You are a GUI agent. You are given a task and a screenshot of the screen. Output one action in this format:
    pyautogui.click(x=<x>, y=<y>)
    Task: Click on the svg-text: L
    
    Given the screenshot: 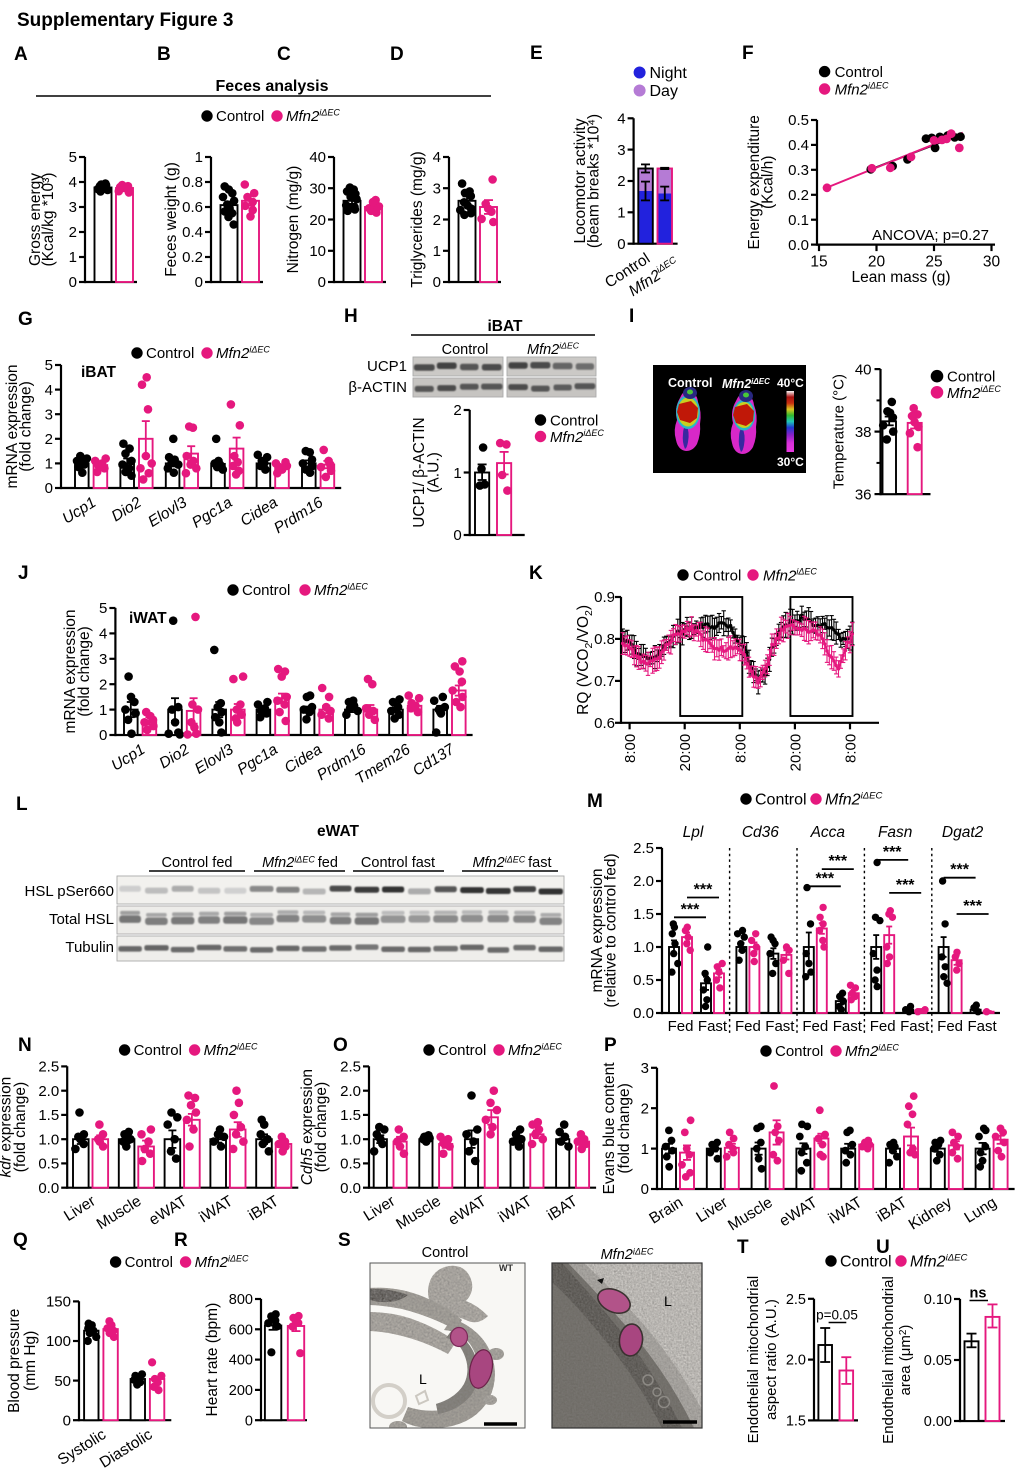 What is the action you would take?
    pyautogui.click(x=423, y=1379)
    